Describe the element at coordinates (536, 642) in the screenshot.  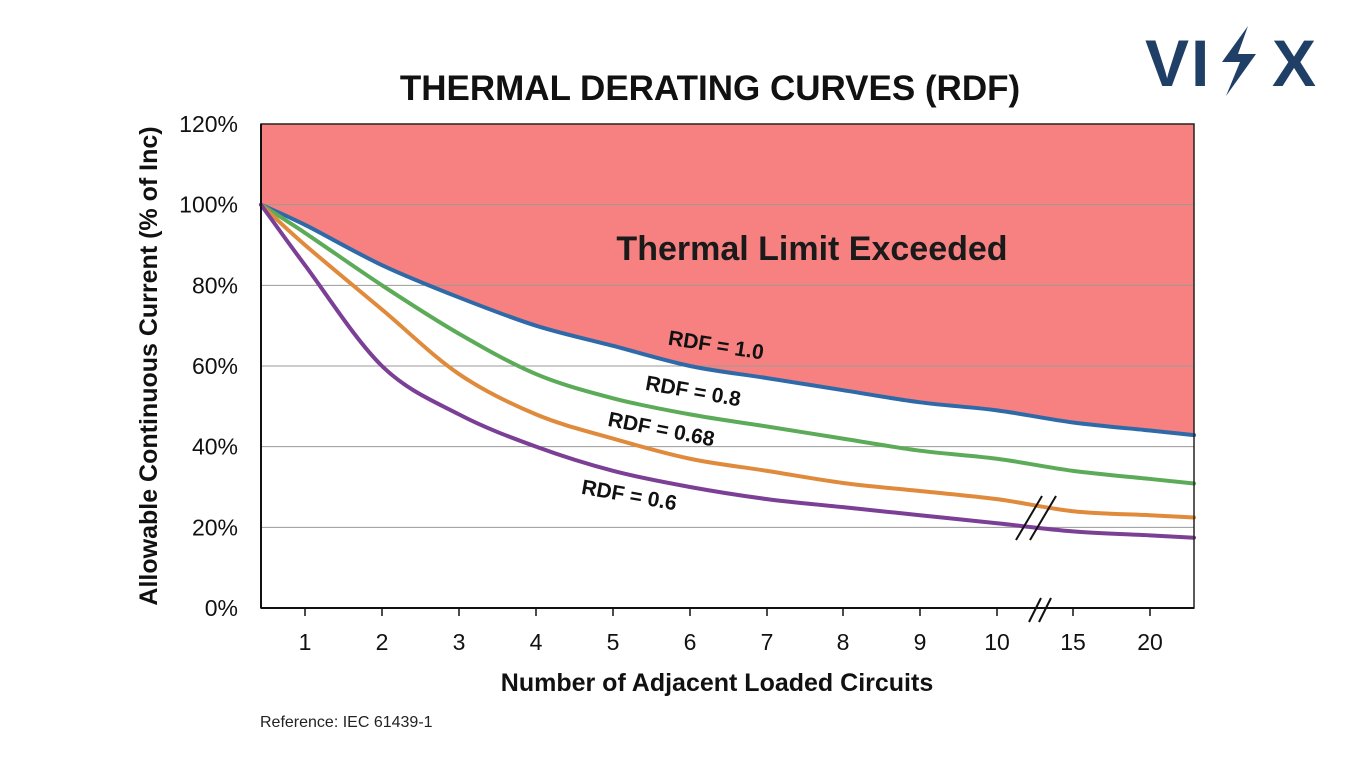
I see `x-tick-label: 4` at that location.